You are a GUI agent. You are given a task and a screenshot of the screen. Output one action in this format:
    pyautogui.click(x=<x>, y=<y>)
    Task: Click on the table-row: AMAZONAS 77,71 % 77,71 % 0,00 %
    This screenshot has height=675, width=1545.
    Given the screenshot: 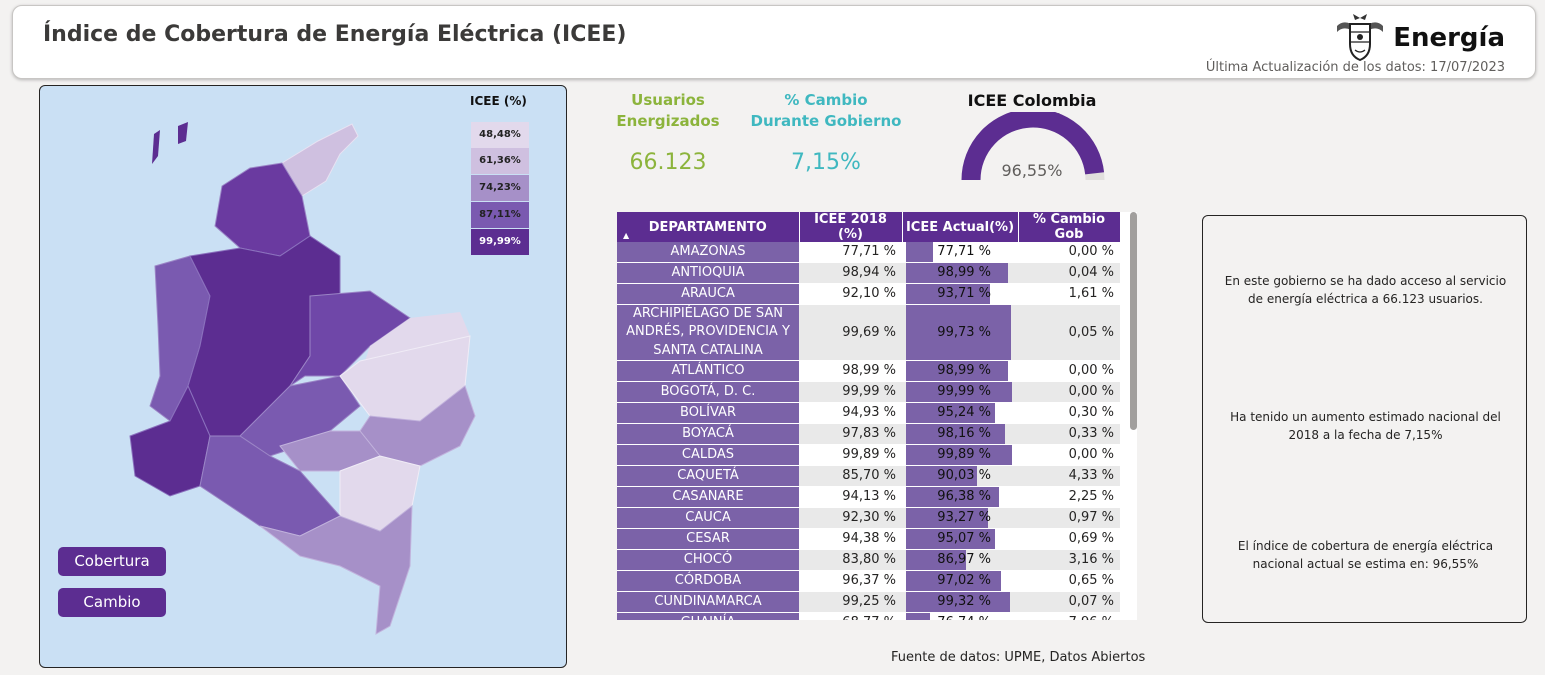 What is the action you would take?
    pyautogui.click(x=868, y=252)
    